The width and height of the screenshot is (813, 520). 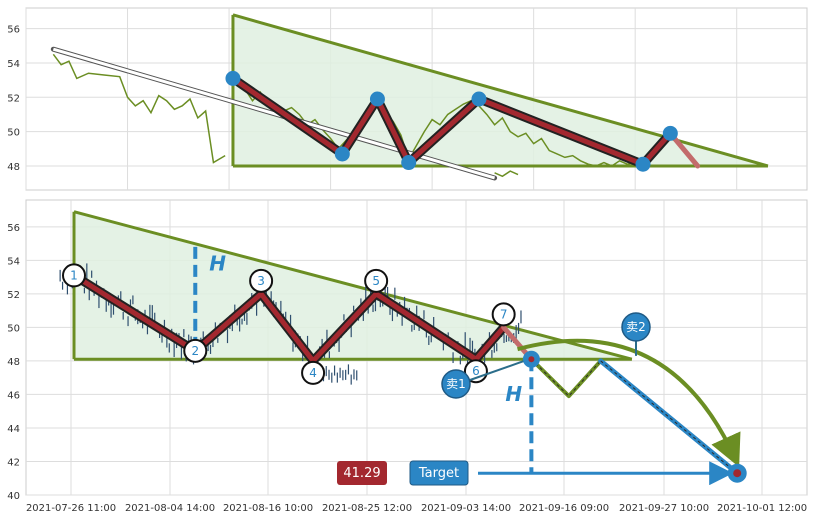 I want to click on bottom-x-tick-label: 2021-09-03 14:00, so click(x=466, y=508).